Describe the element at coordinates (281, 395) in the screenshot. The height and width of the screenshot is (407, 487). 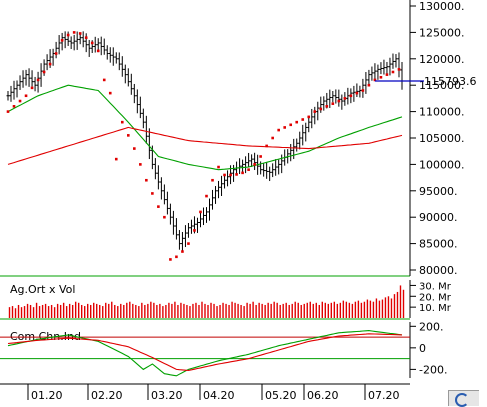
I see `x-tick-label: 05.20` at that location.